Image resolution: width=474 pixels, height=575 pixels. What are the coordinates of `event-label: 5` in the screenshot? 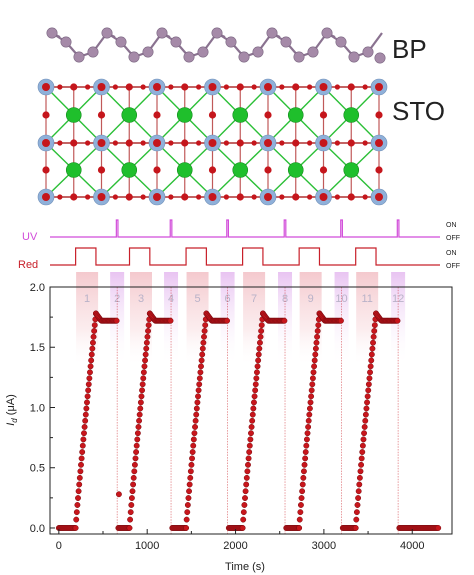 It's located at (197, 299).